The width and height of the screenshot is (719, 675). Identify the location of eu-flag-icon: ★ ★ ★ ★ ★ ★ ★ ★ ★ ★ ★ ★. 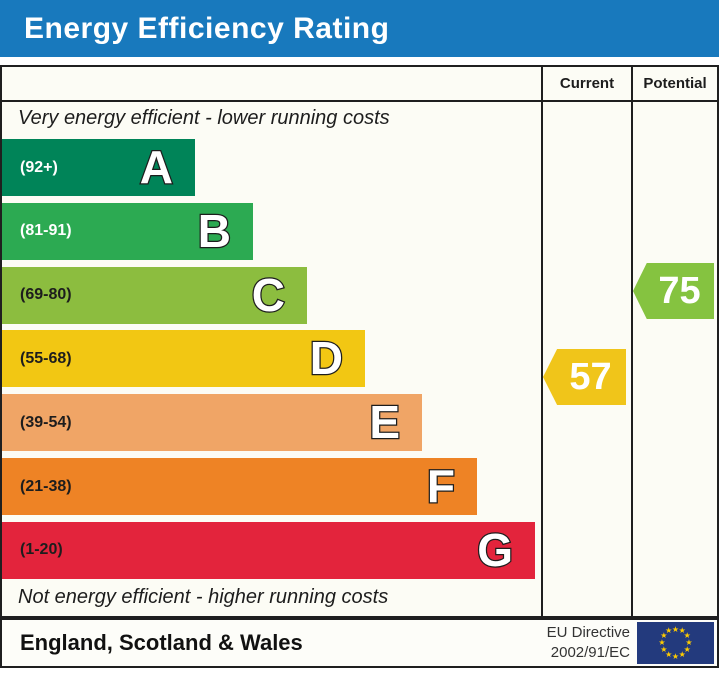
(675, 643).